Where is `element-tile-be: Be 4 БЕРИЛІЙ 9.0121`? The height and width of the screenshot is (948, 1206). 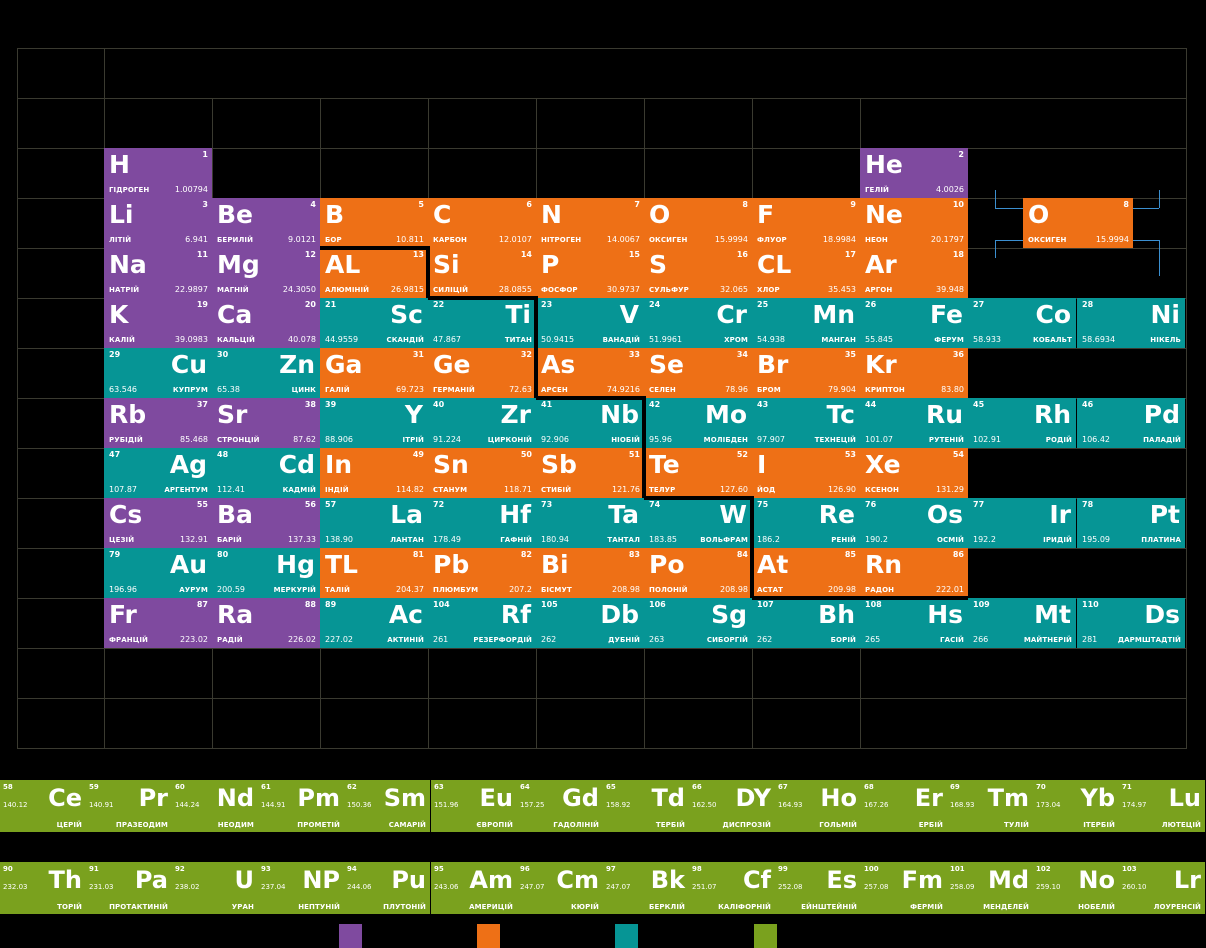
element-tile-be: Be 4 БЕРИЛІЙ 9.0121 is located at coordinates (266, 223).